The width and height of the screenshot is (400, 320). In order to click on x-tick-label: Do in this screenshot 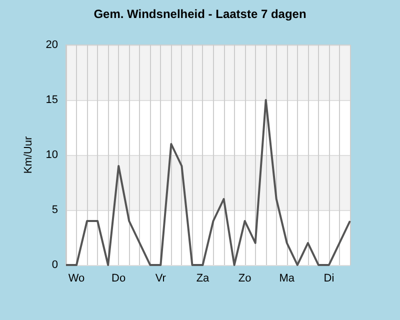, I will do `click(119, 278)`.